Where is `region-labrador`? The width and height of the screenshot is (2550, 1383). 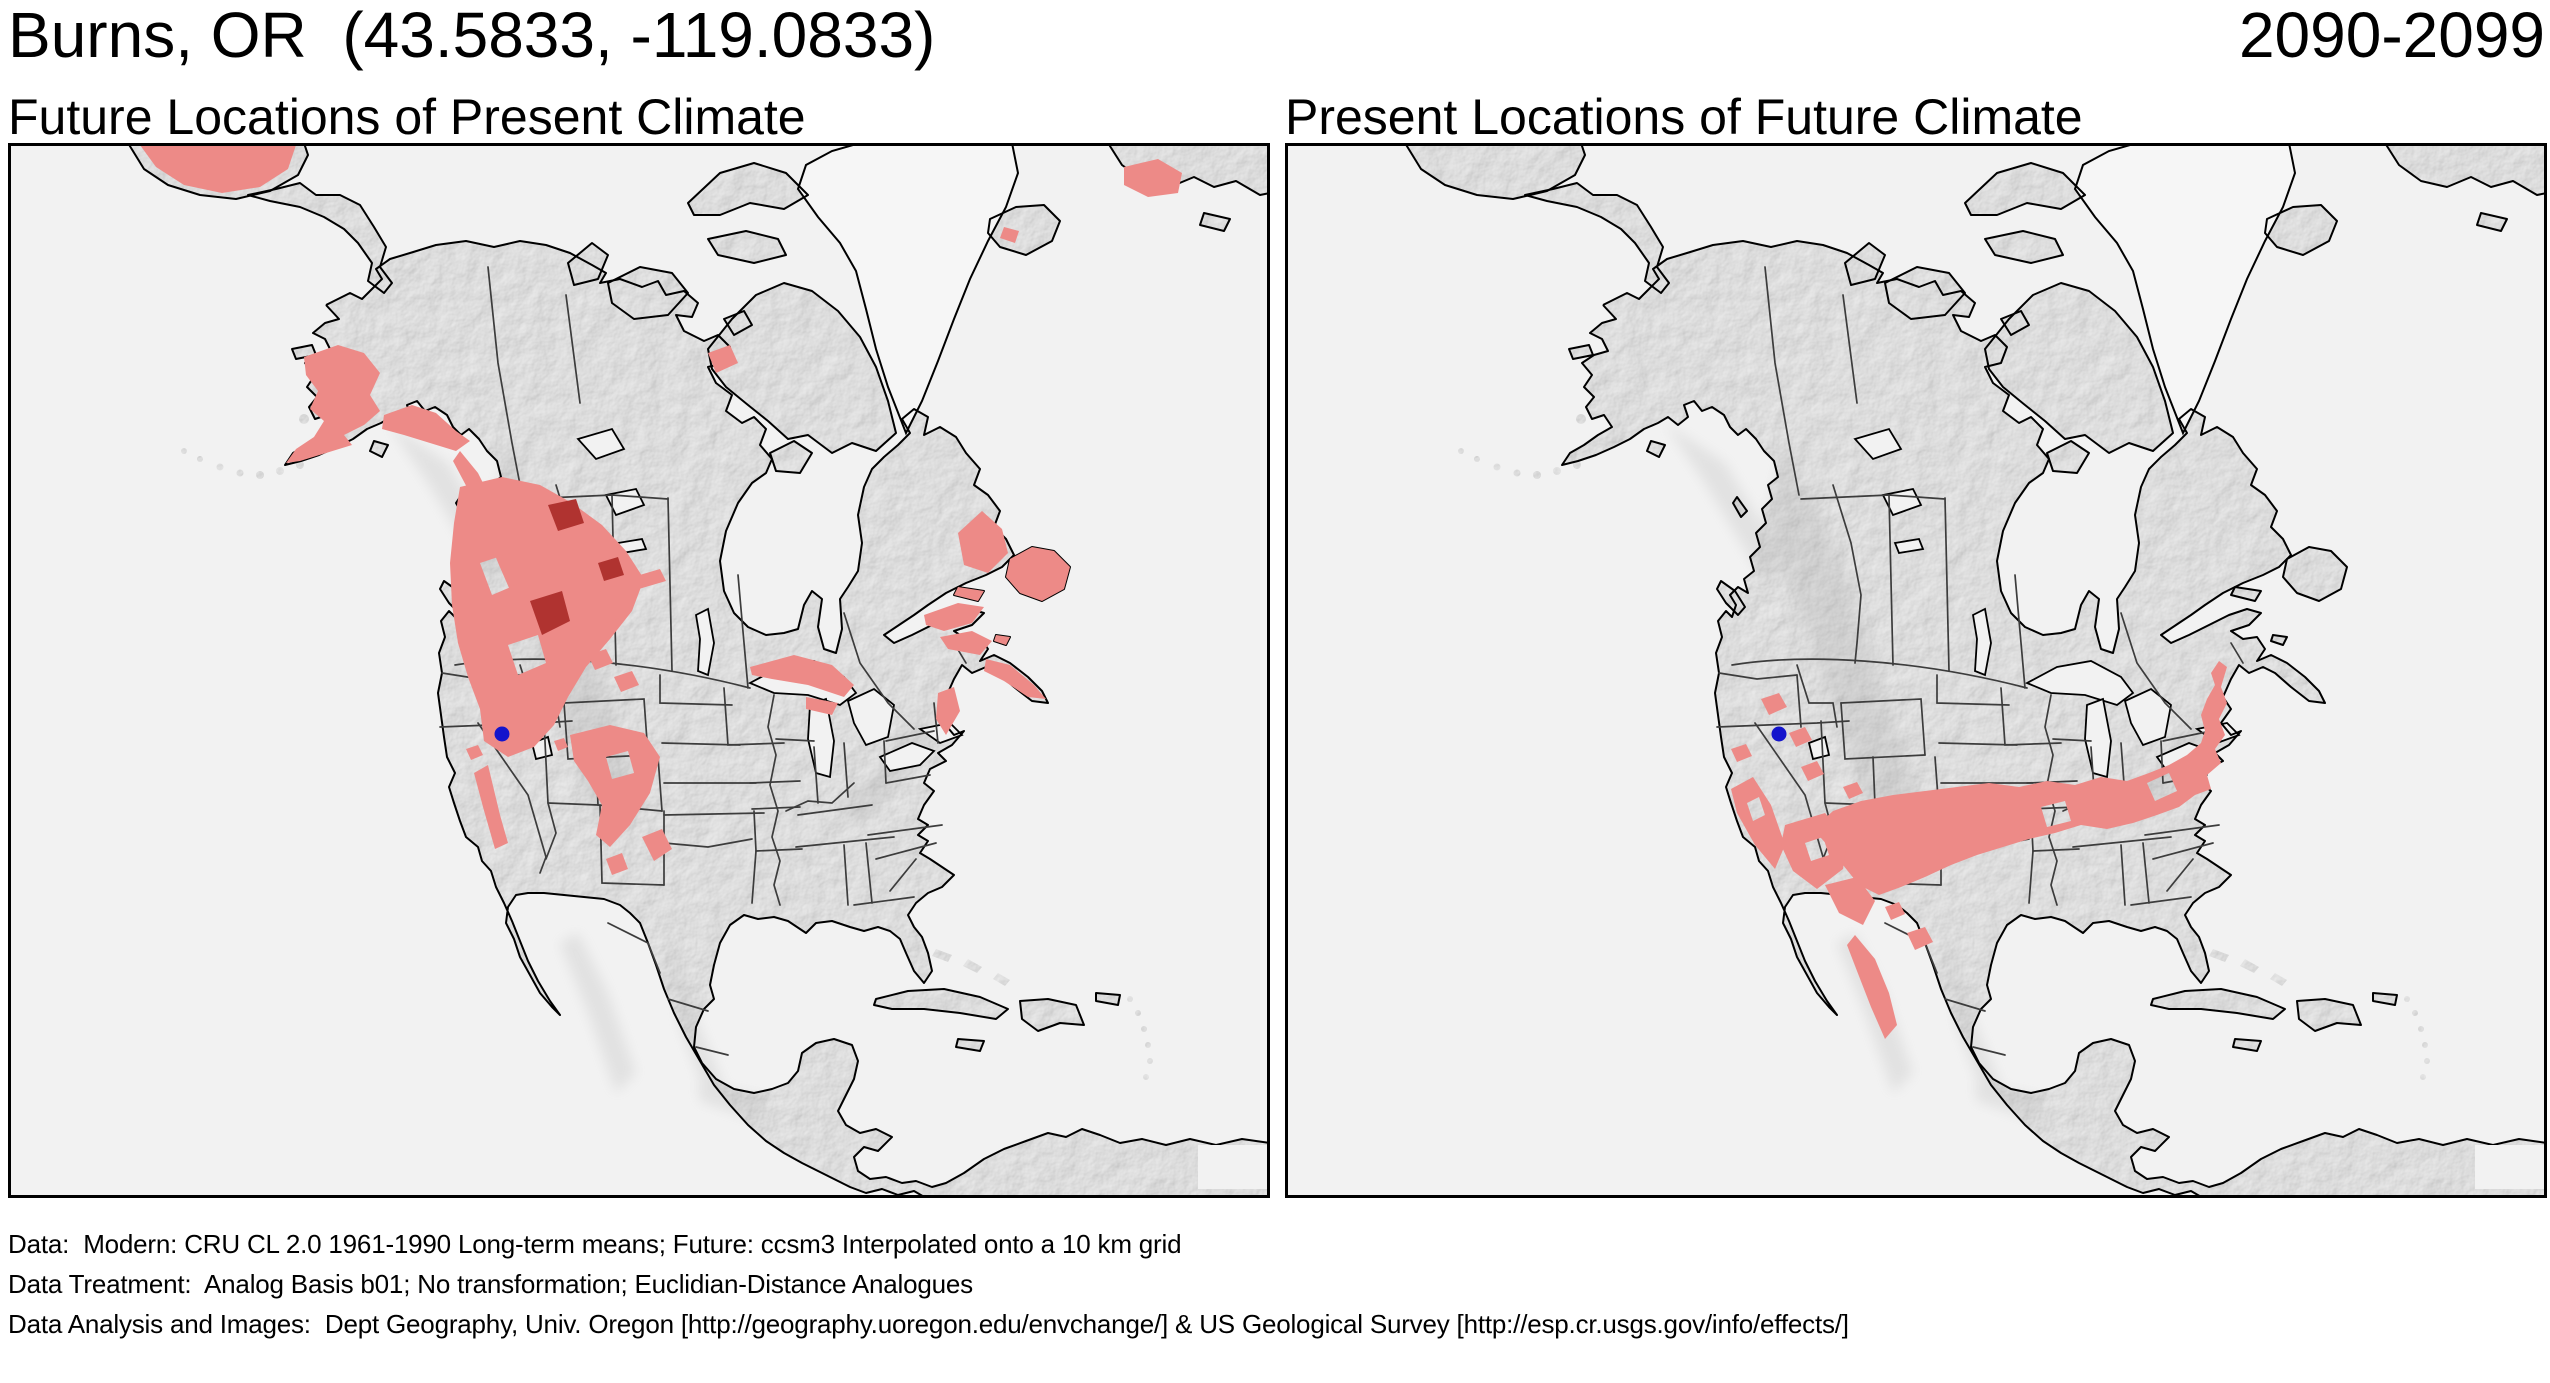
region-labrador is located at coordinates (983, 542).